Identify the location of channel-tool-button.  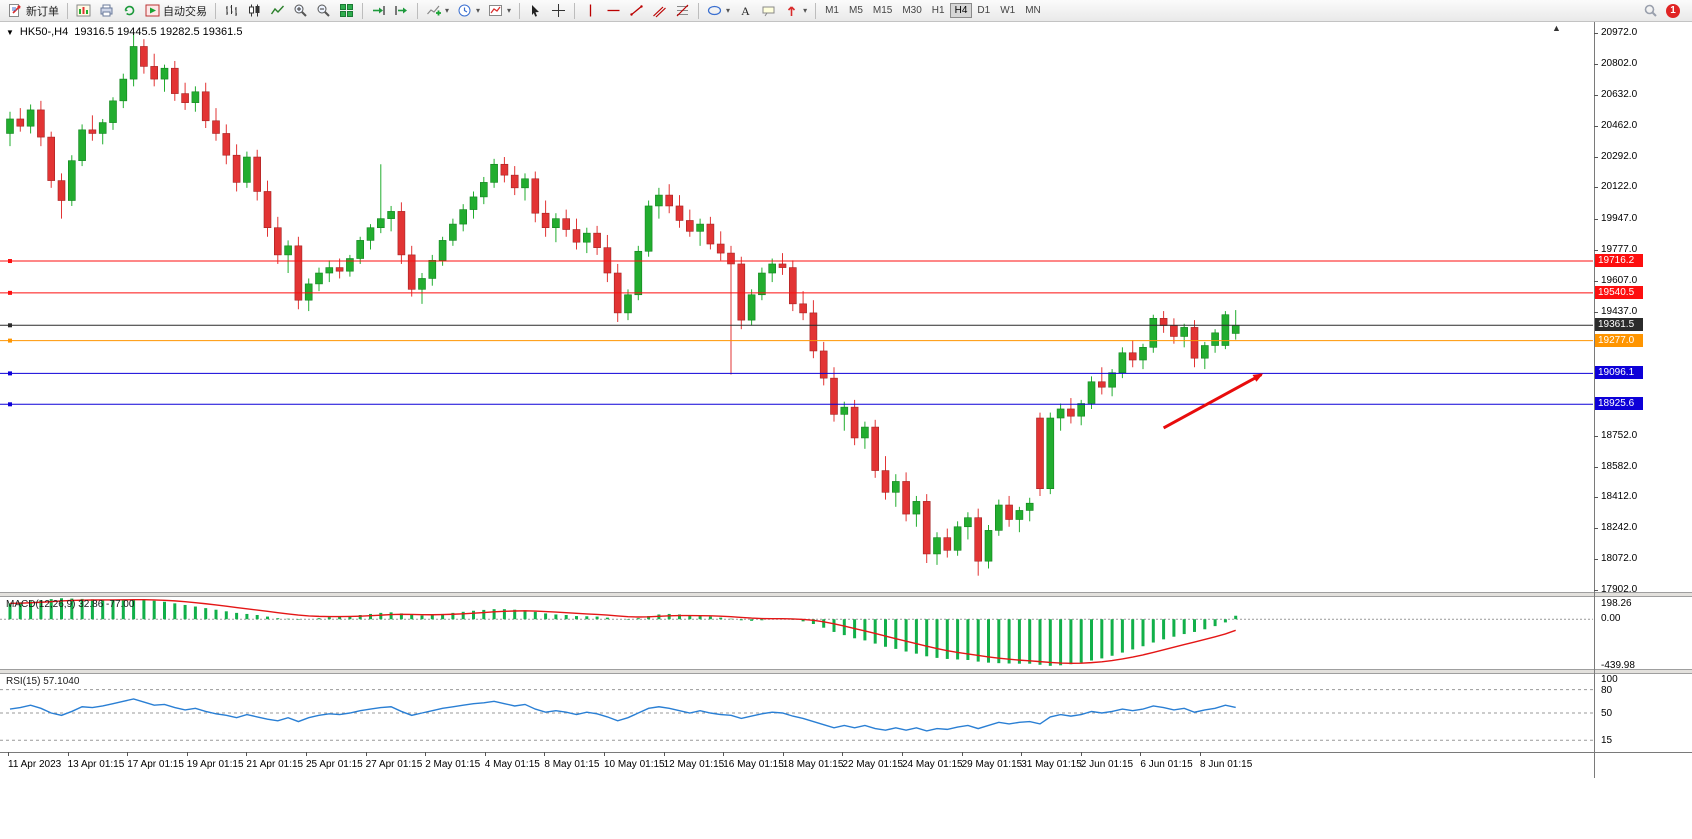
(659, 10).